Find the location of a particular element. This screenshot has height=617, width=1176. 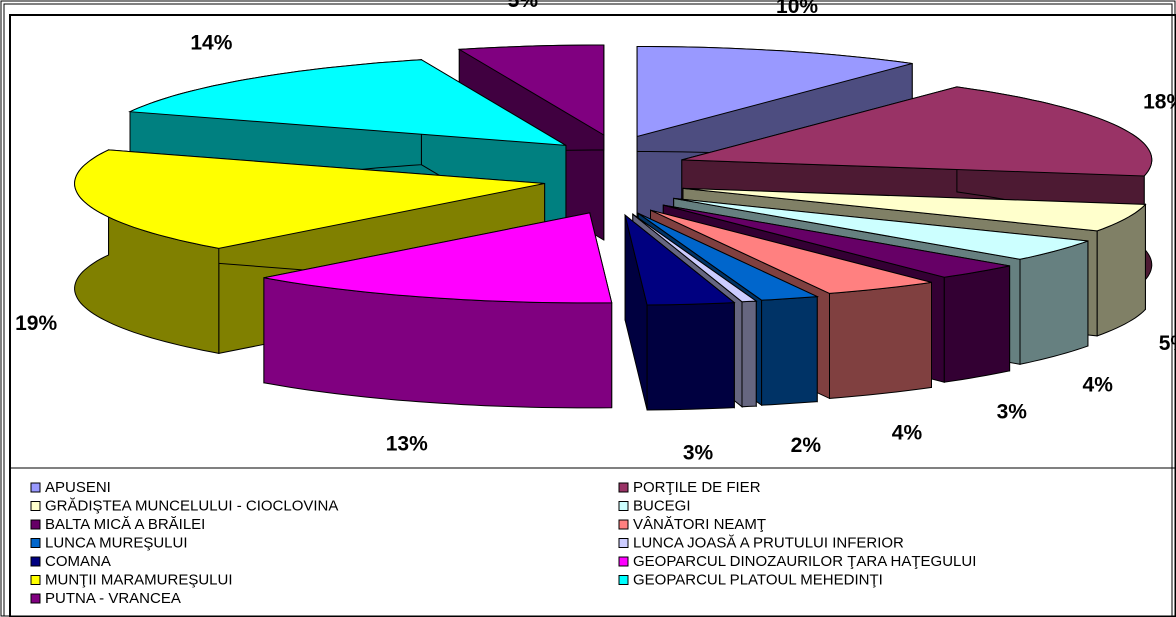

legend-label: LUNCA JOASĂ A PRUTULUI INFERIOR is located at coordinates (768, 542).